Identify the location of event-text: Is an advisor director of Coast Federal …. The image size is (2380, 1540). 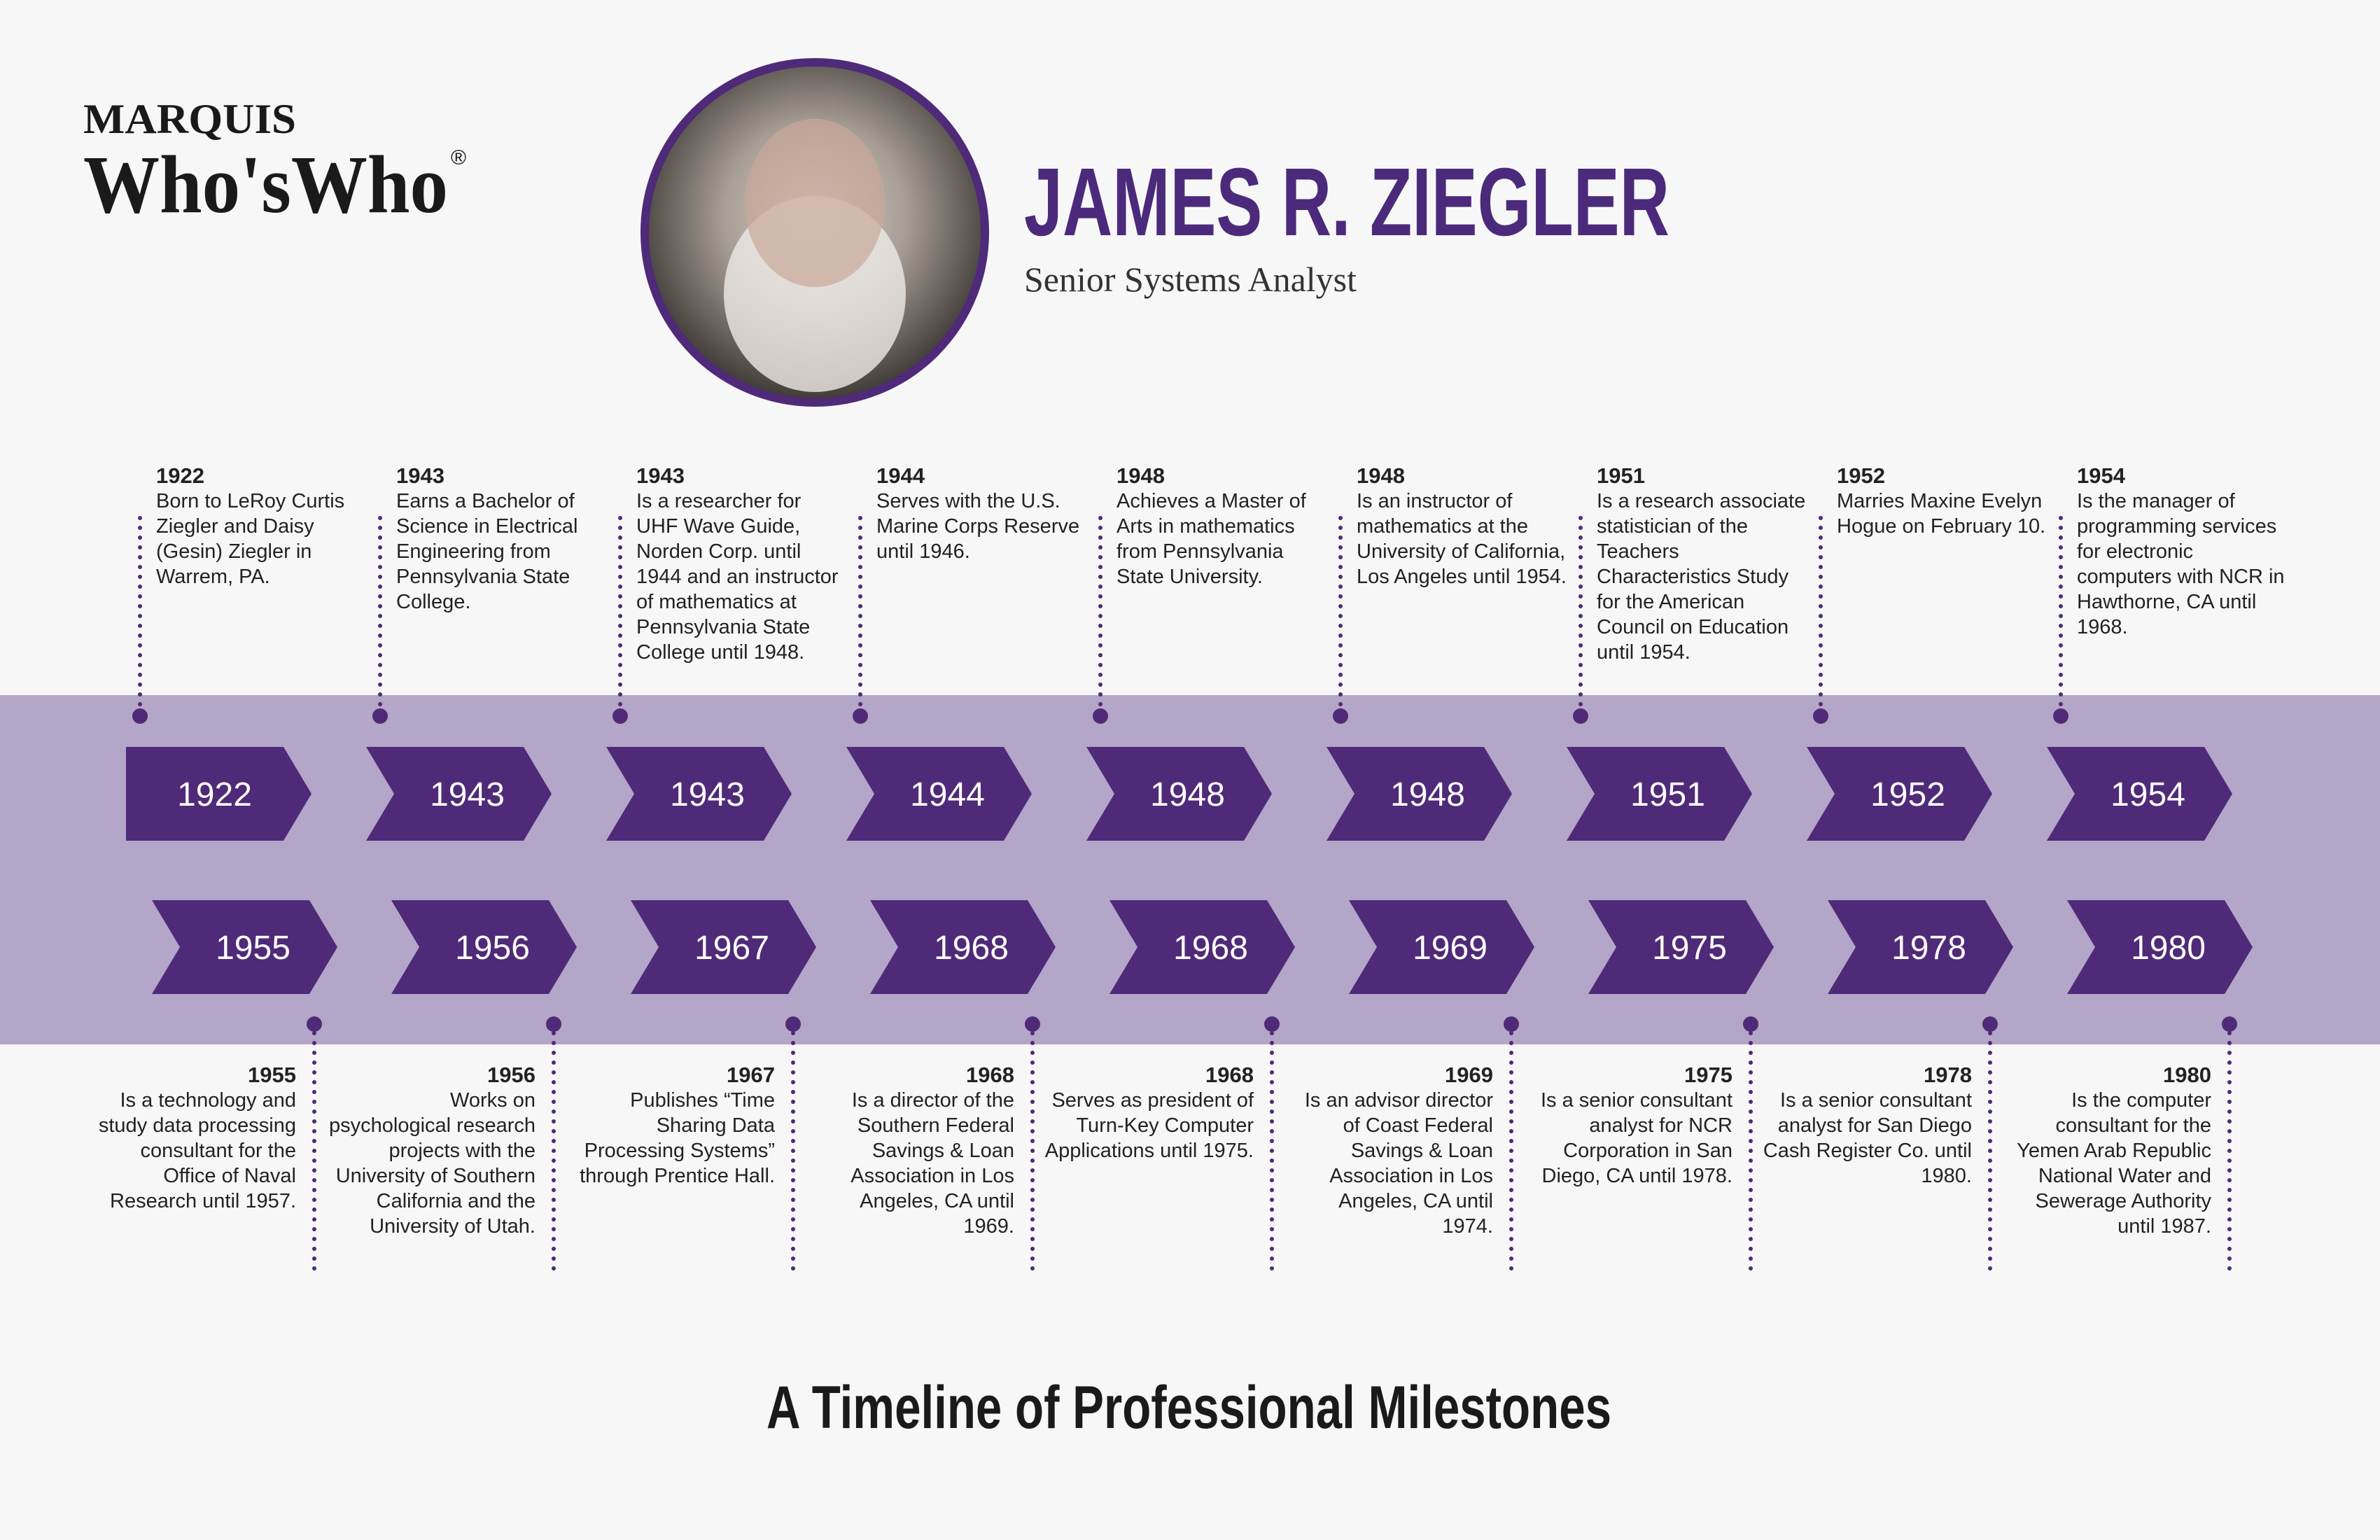
(1398, 1163).